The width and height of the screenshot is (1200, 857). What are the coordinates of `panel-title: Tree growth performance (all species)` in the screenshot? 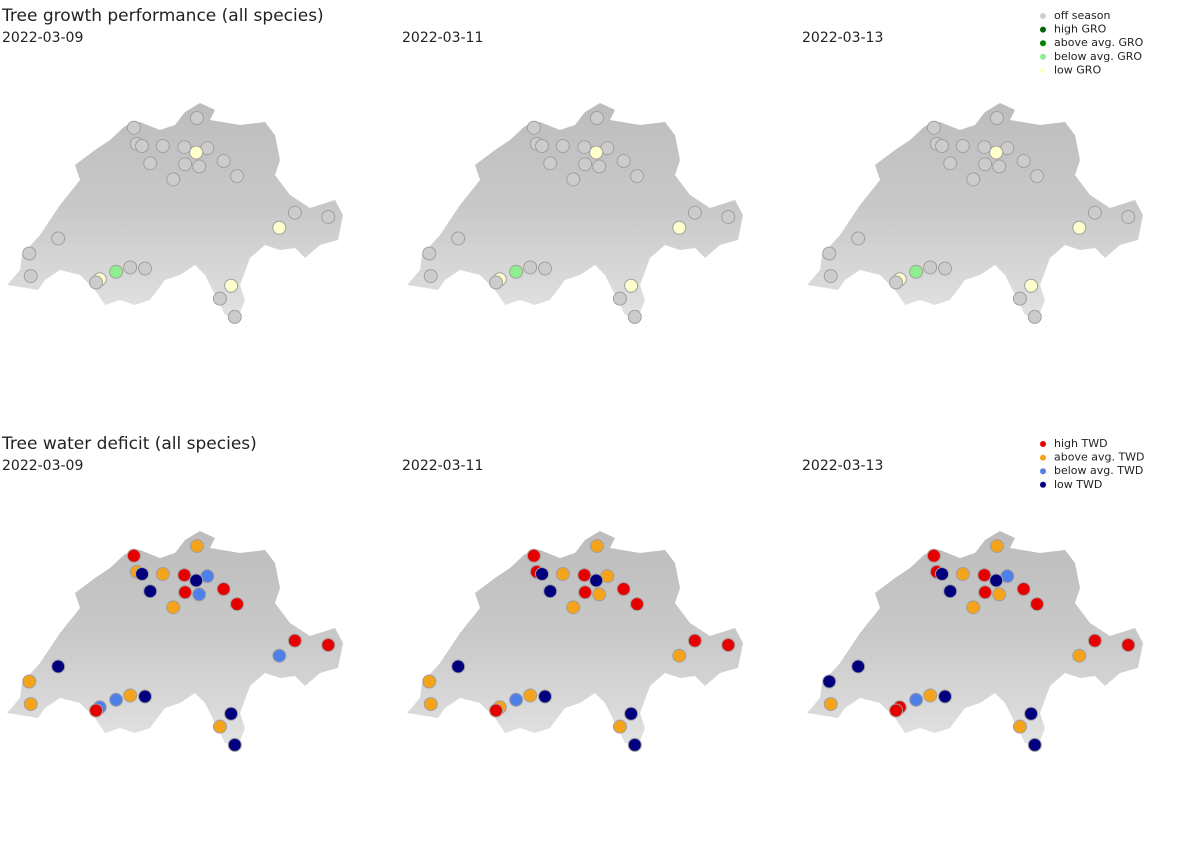 It's located at (162, 16).